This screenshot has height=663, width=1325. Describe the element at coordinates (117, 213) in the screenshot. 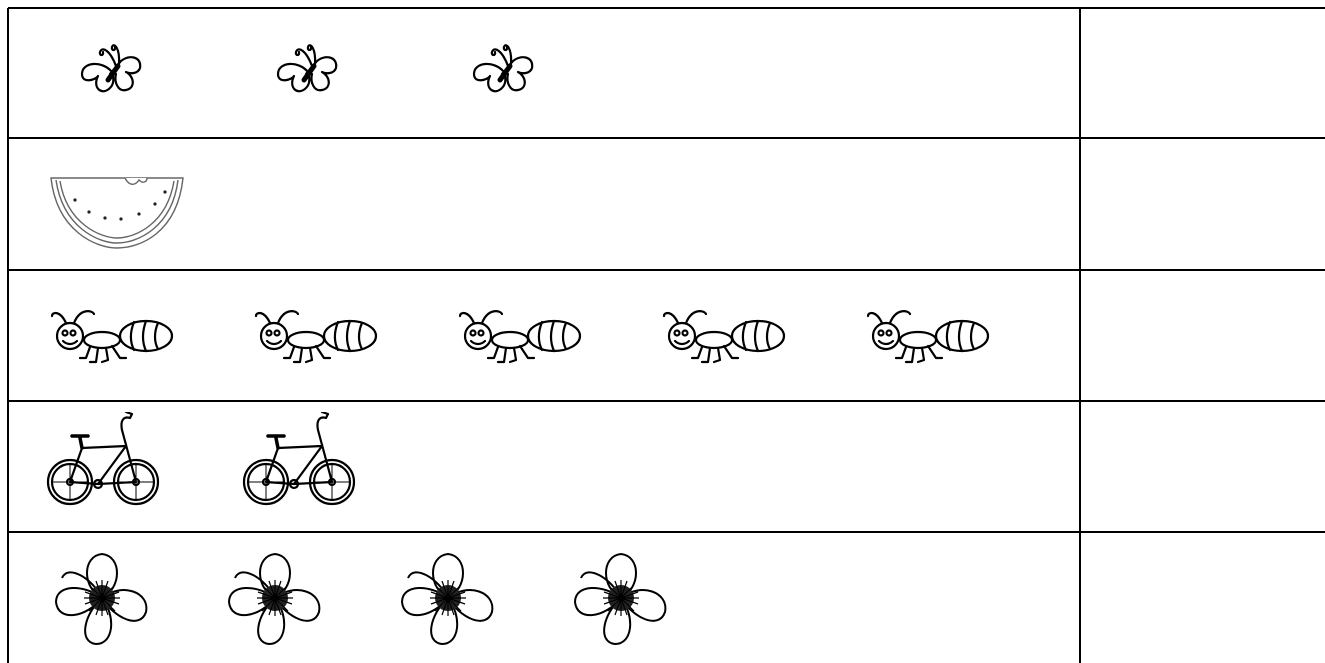

I see `melon-icon` at that location.